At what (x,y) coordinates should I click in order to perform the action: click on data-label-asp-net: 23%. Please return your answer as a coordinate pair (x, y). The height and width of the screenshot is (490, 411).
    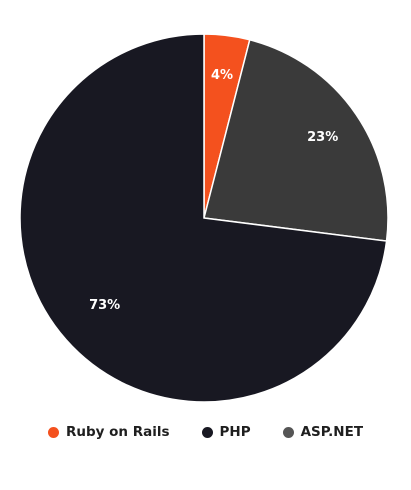
    Looking at the image, I should click on (322, 137).